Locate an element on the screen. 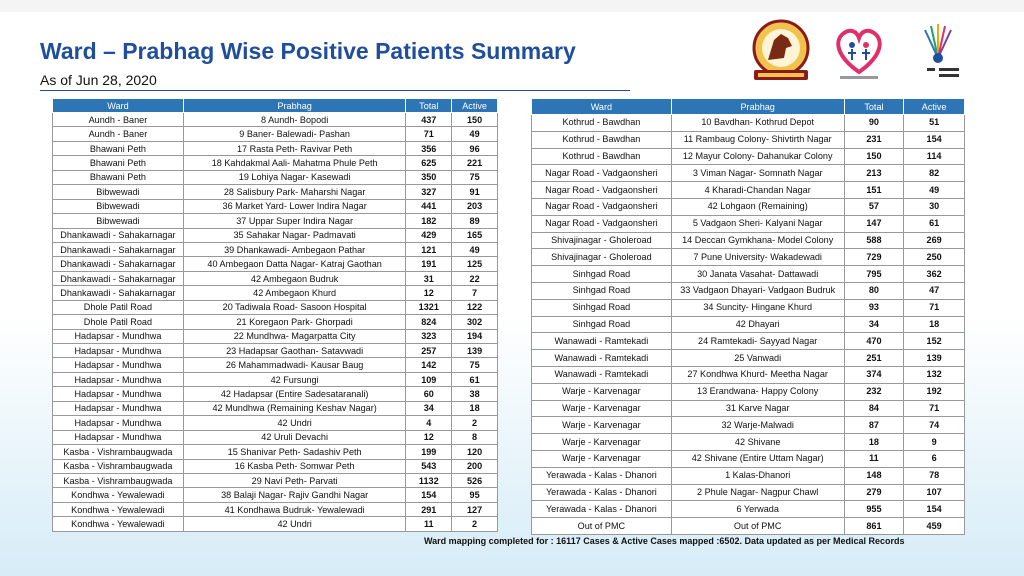  cell-total: 543 is located at coordinates (429, 466).